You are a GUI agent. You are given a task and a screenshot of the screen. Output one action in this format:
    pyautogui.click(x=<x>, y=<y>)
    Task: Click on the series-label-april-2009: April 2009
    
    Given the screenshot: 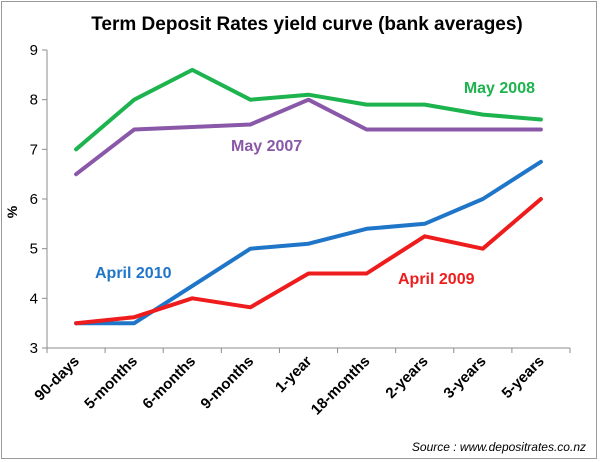 What is the action you would take?
    pyautogui.click(x=436, y=279)
    